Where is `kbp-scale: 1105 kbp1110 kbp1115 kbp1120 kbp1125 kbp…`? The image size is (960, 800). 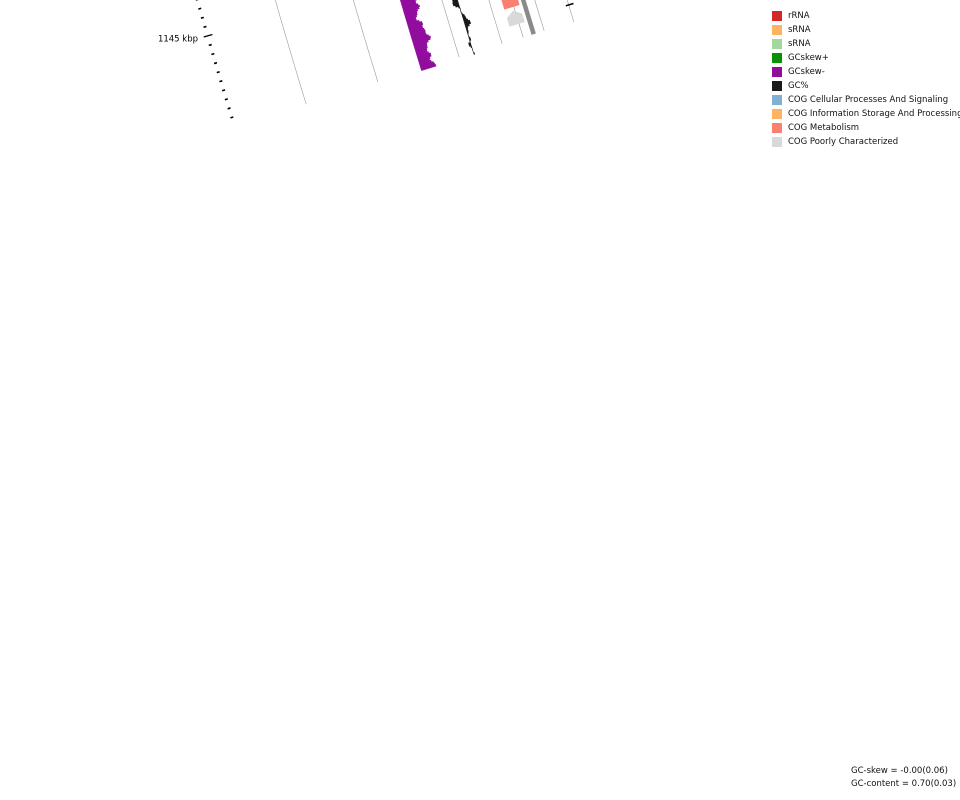
kbp-scale: 1105 kbp1110 kbp1115 kbp1120 kbp1125 kbp… is located at coordinates (366, 59).